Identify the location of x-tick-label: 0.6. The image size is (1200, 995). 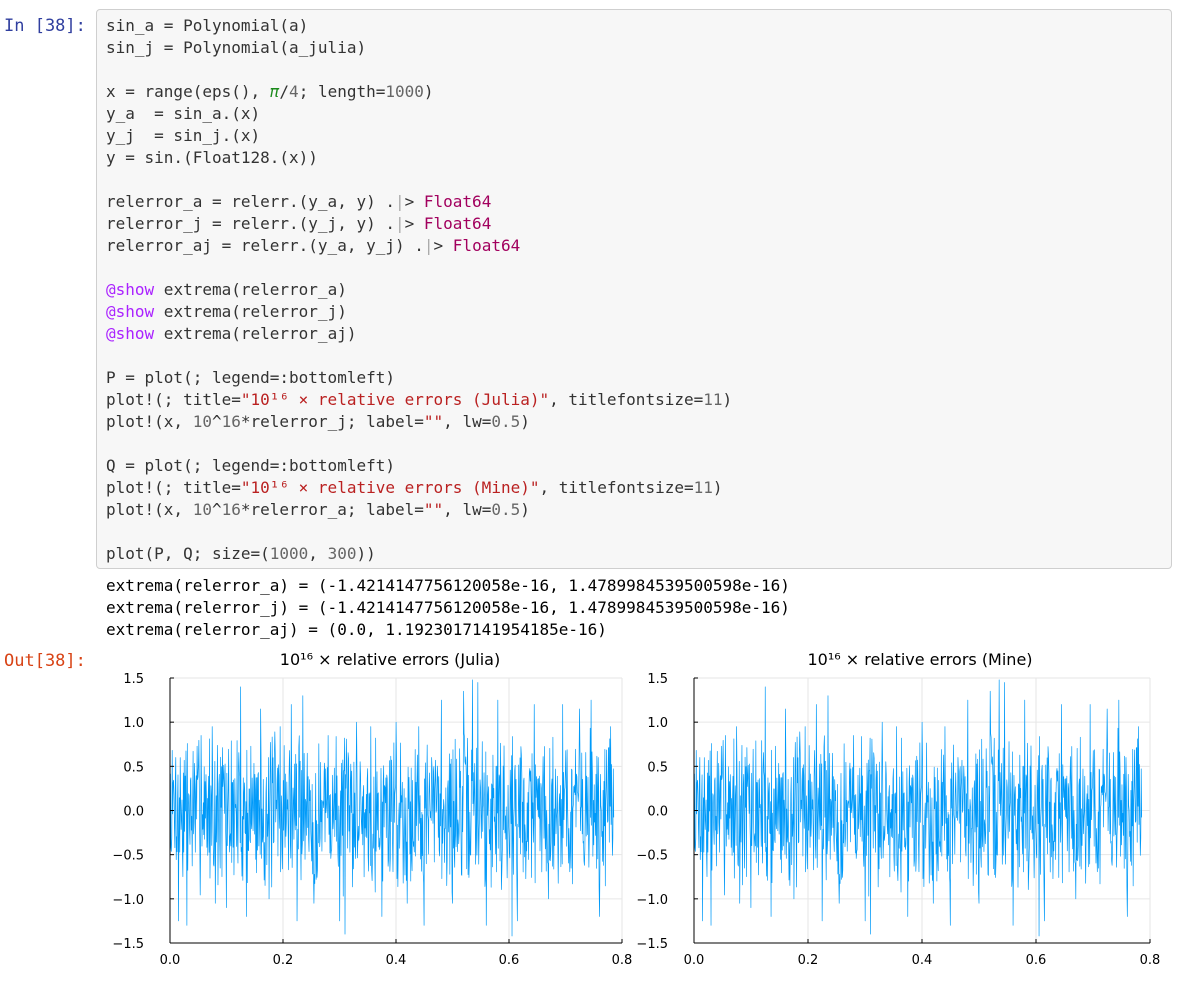
(1036, 960).